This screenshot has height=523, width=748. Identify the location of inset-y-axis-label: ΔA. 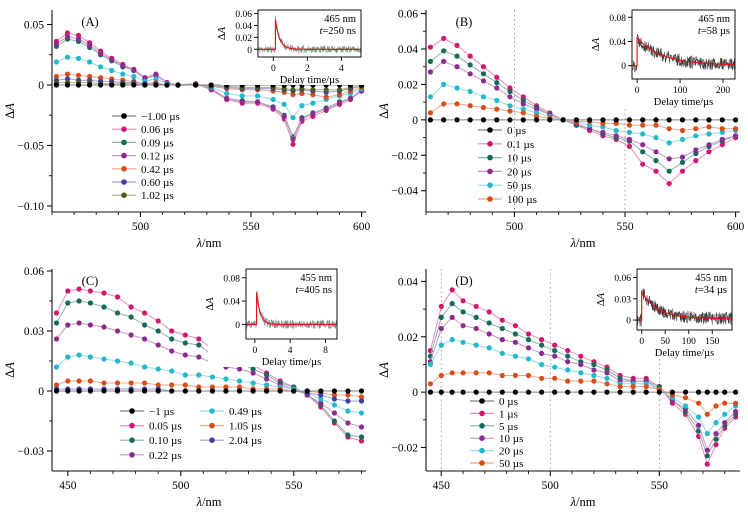
(210, 304).